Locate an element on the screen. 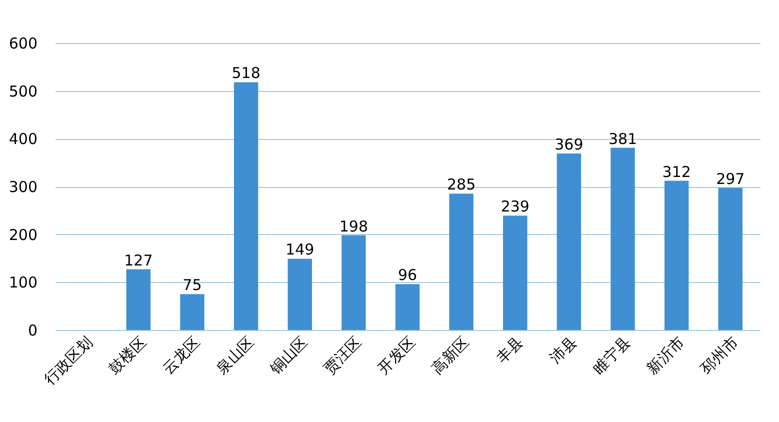 The height and width of the screenshot is (422, 779). data-label: 285 is located at coordinates (461, 185).